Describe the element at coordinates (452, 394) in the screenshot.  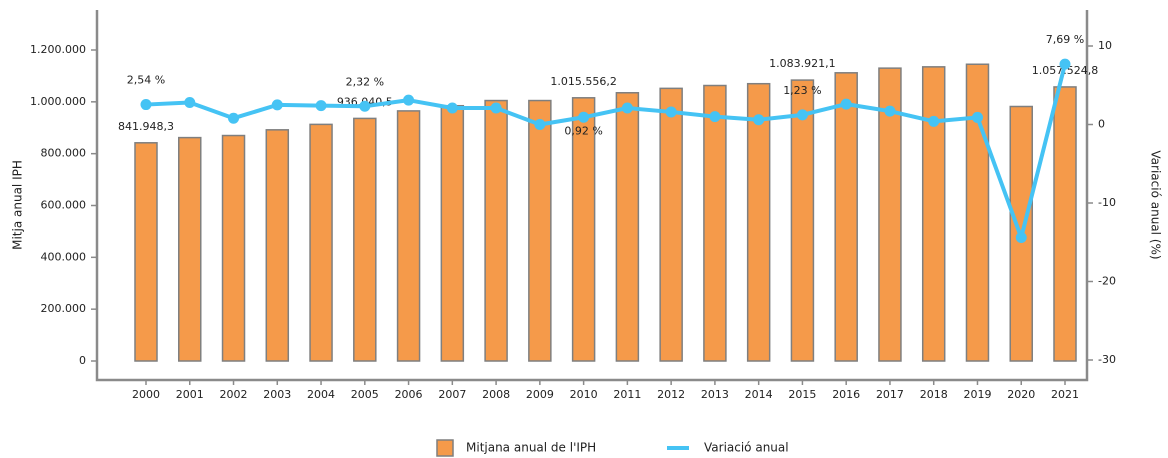
I see `x-tick-label: 2007` at that location.